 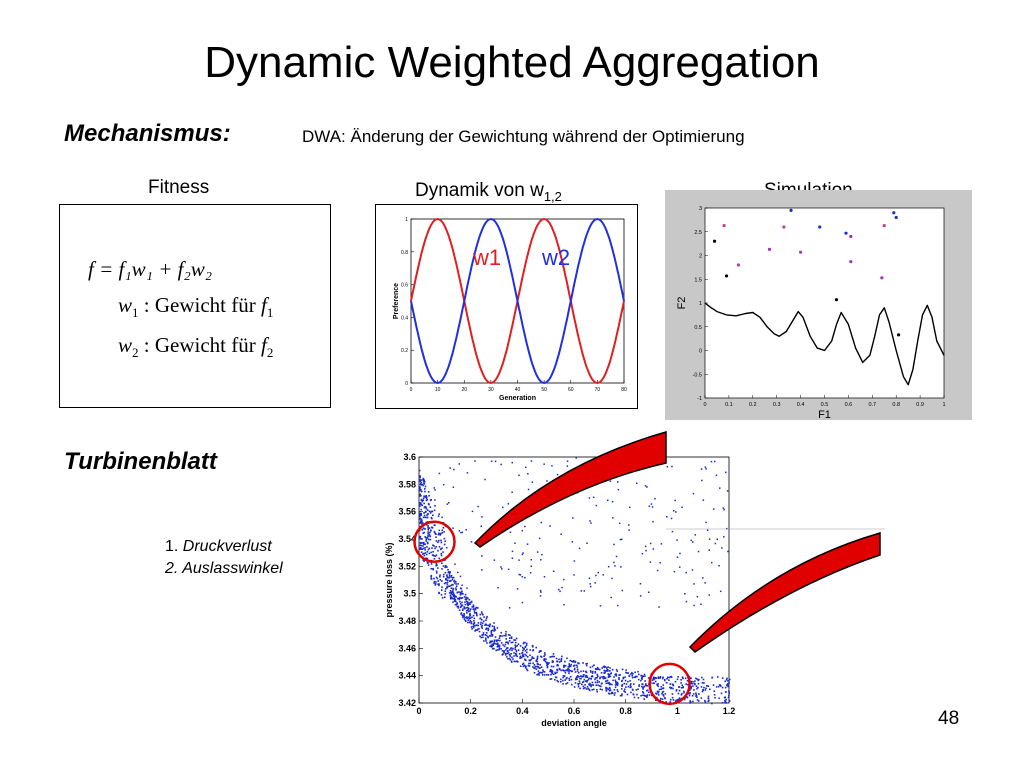 What do you see at coordinates (404, 318) in the screenshot?
I see `y-tick-label: 0.4` at bounding box center [404, 318].